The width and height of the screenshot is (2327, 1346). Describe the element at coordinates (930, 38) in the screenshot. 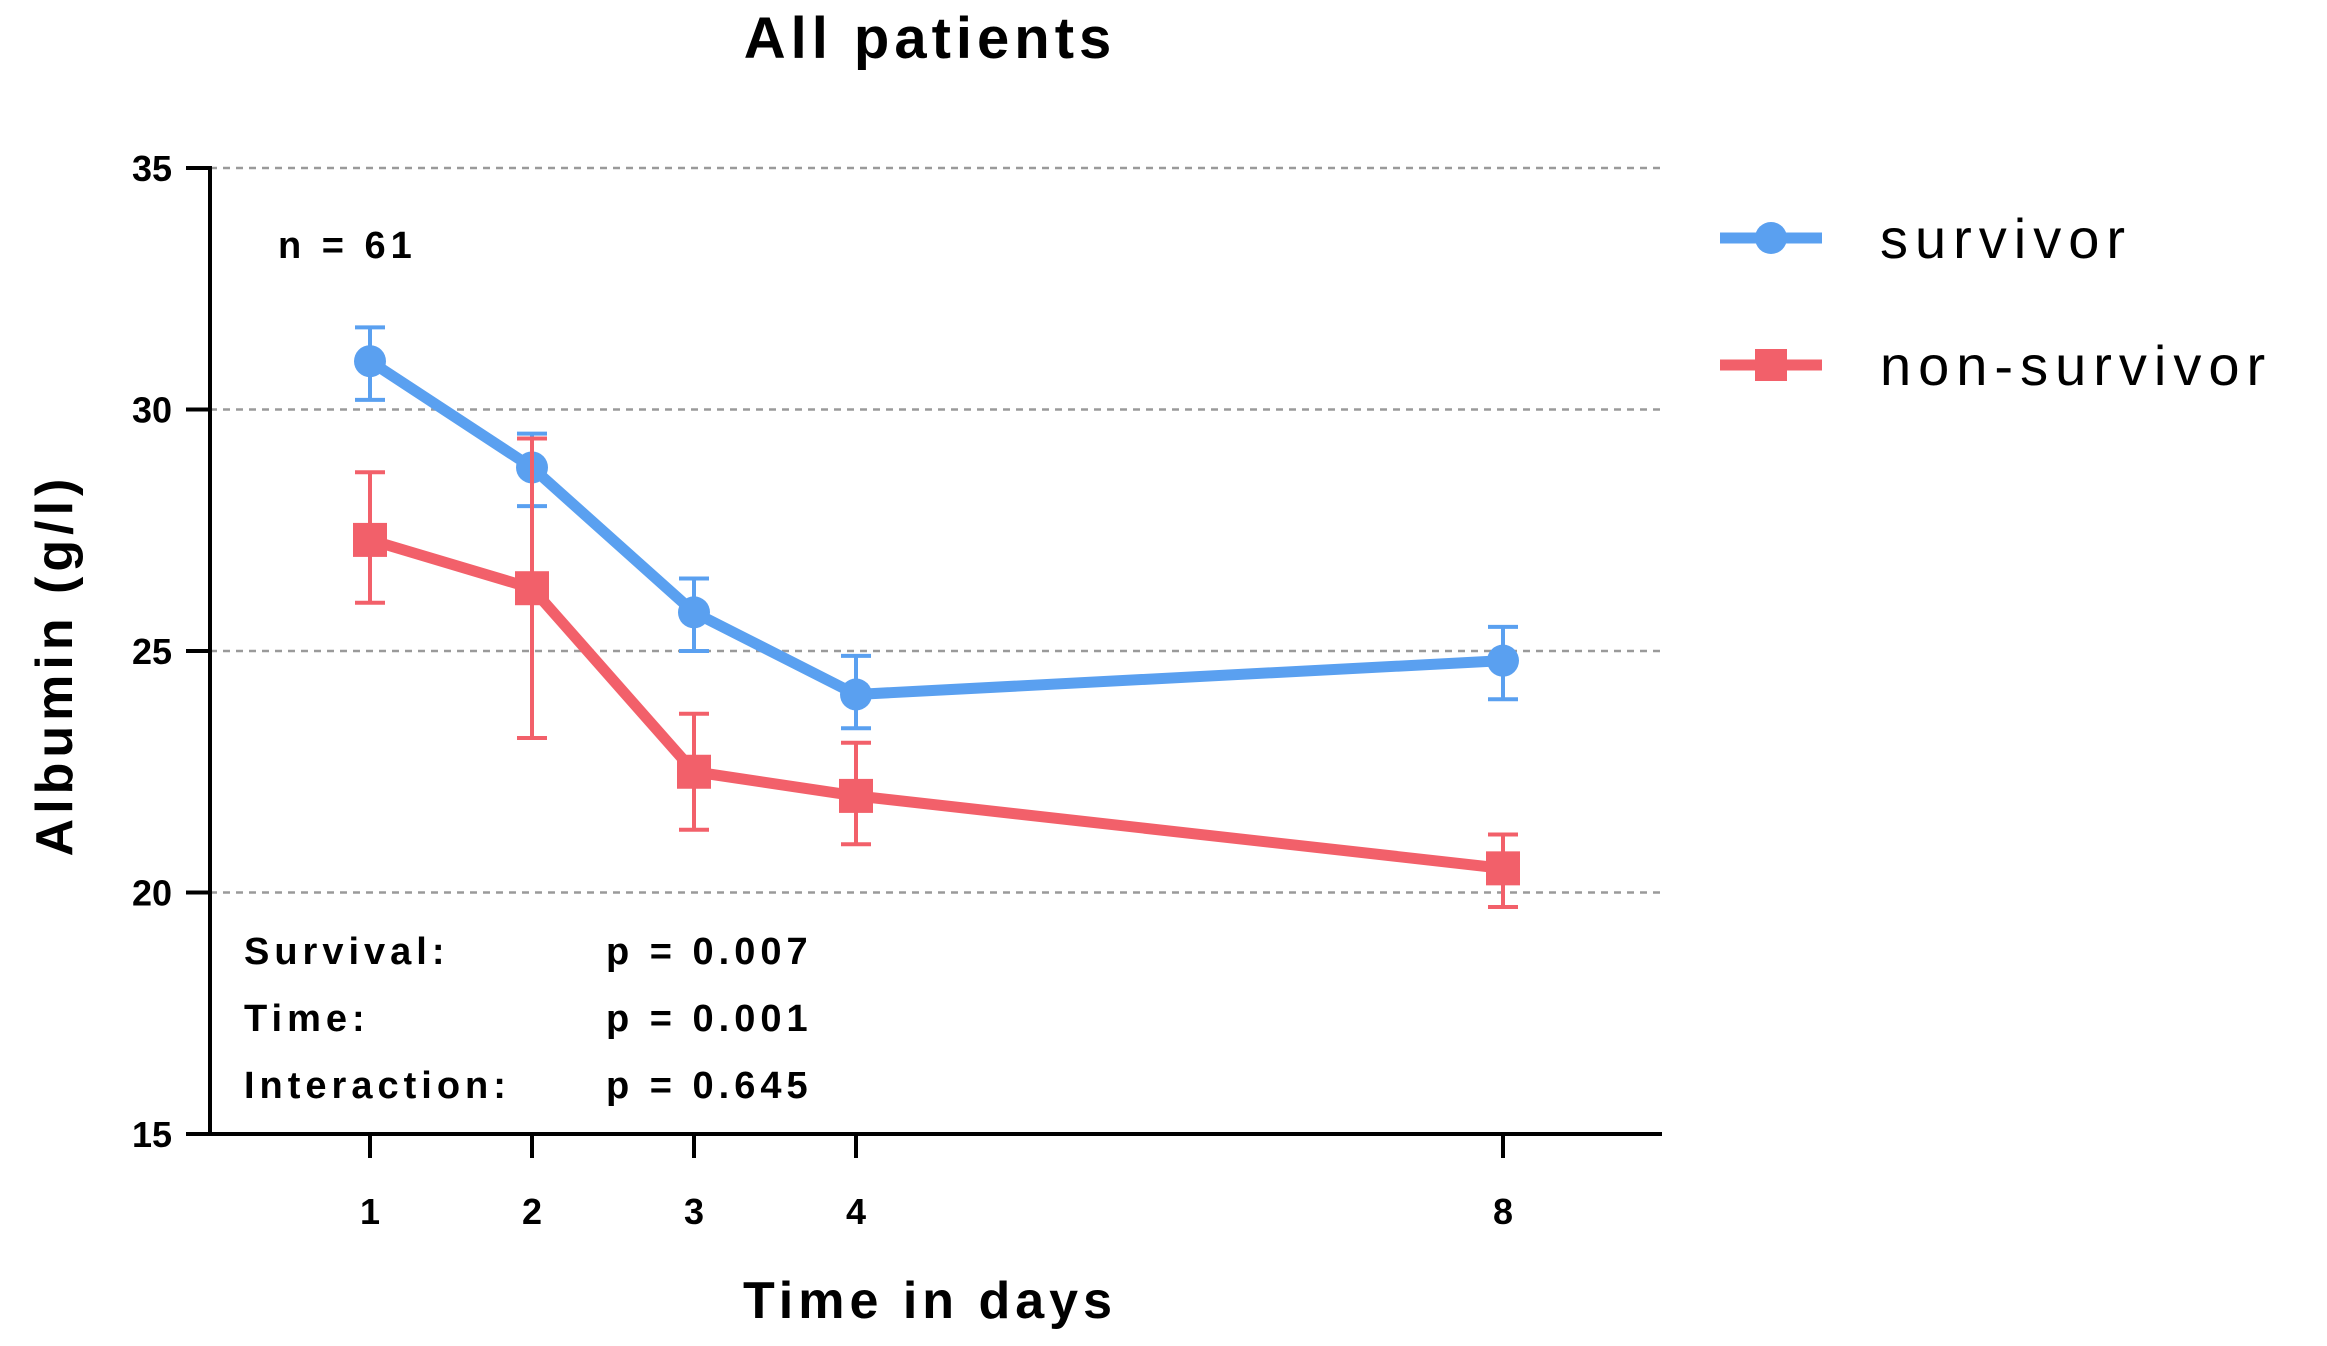

I see `chart-title: All patients` at that location.